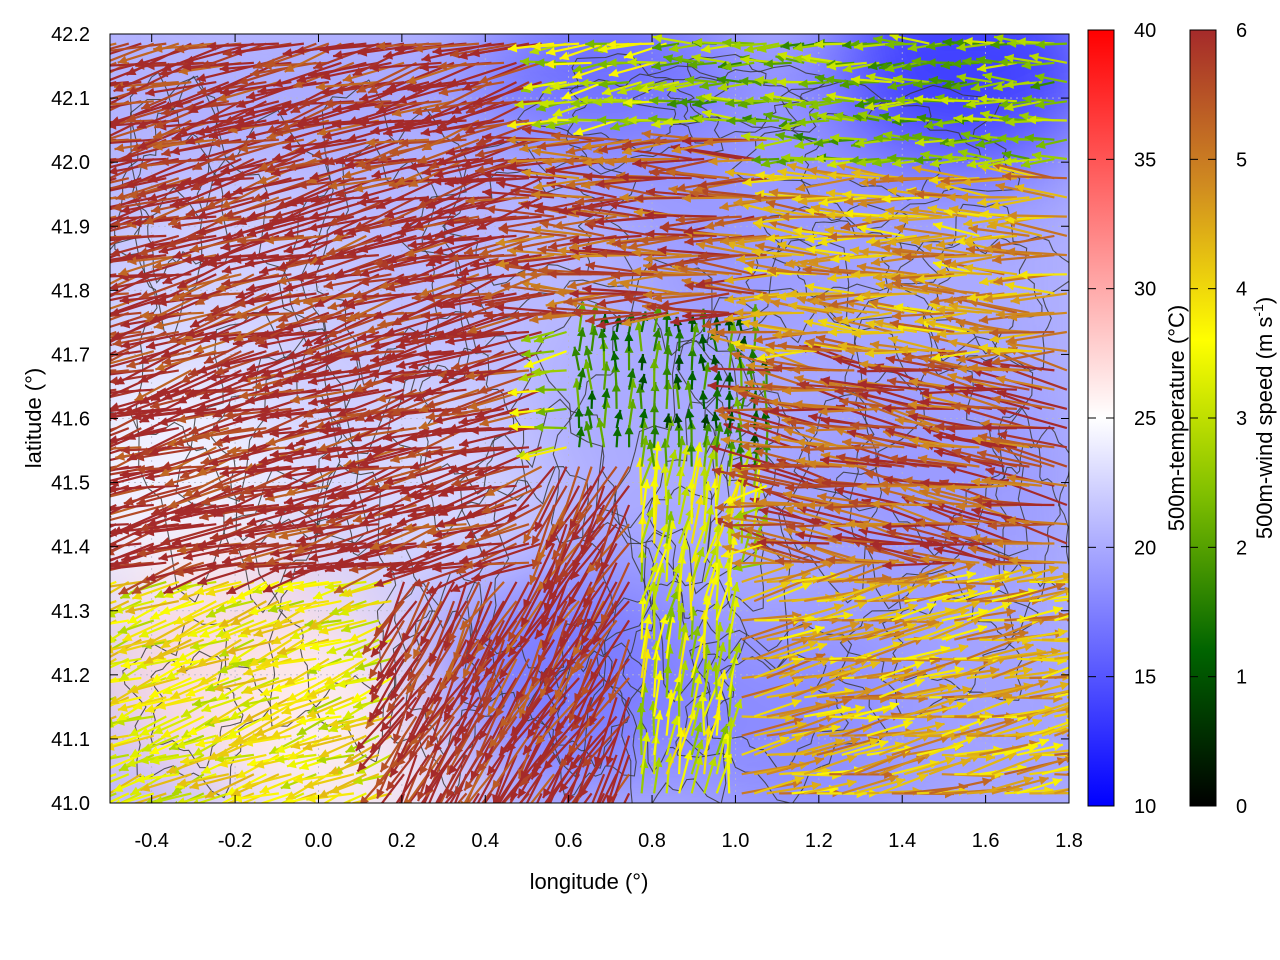 This screenshot has height=960, width=1280. Describe the element at coordinates (671, 676) in the screenshot. I see `contour-line` at that location.